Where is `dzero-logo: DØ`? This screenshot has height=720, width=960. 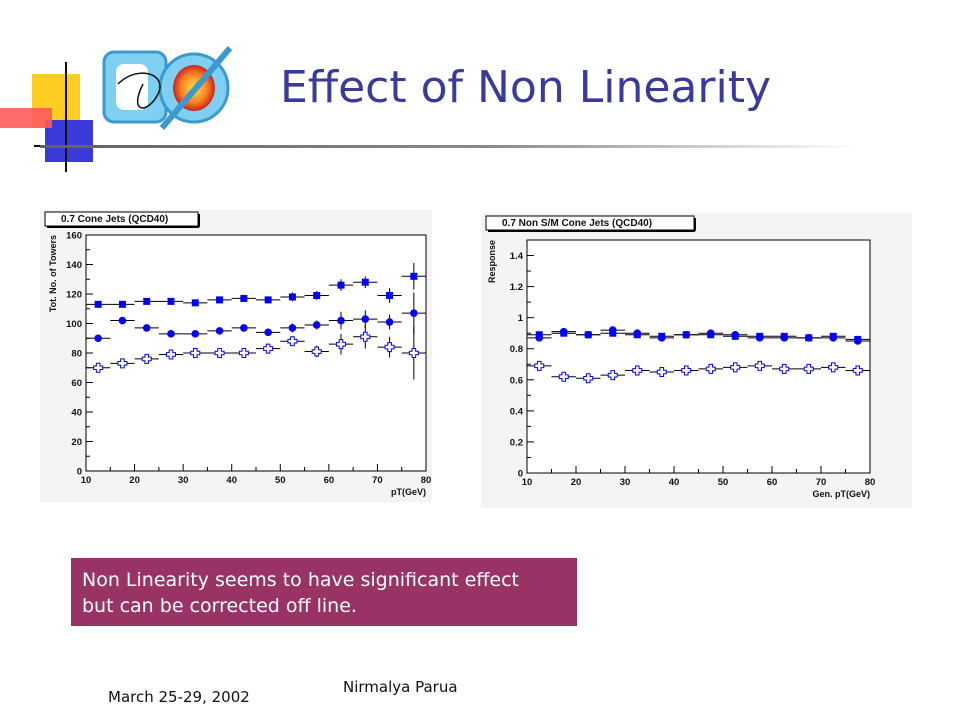 dzero-logo: DØ is located at coordinates (167, 88).